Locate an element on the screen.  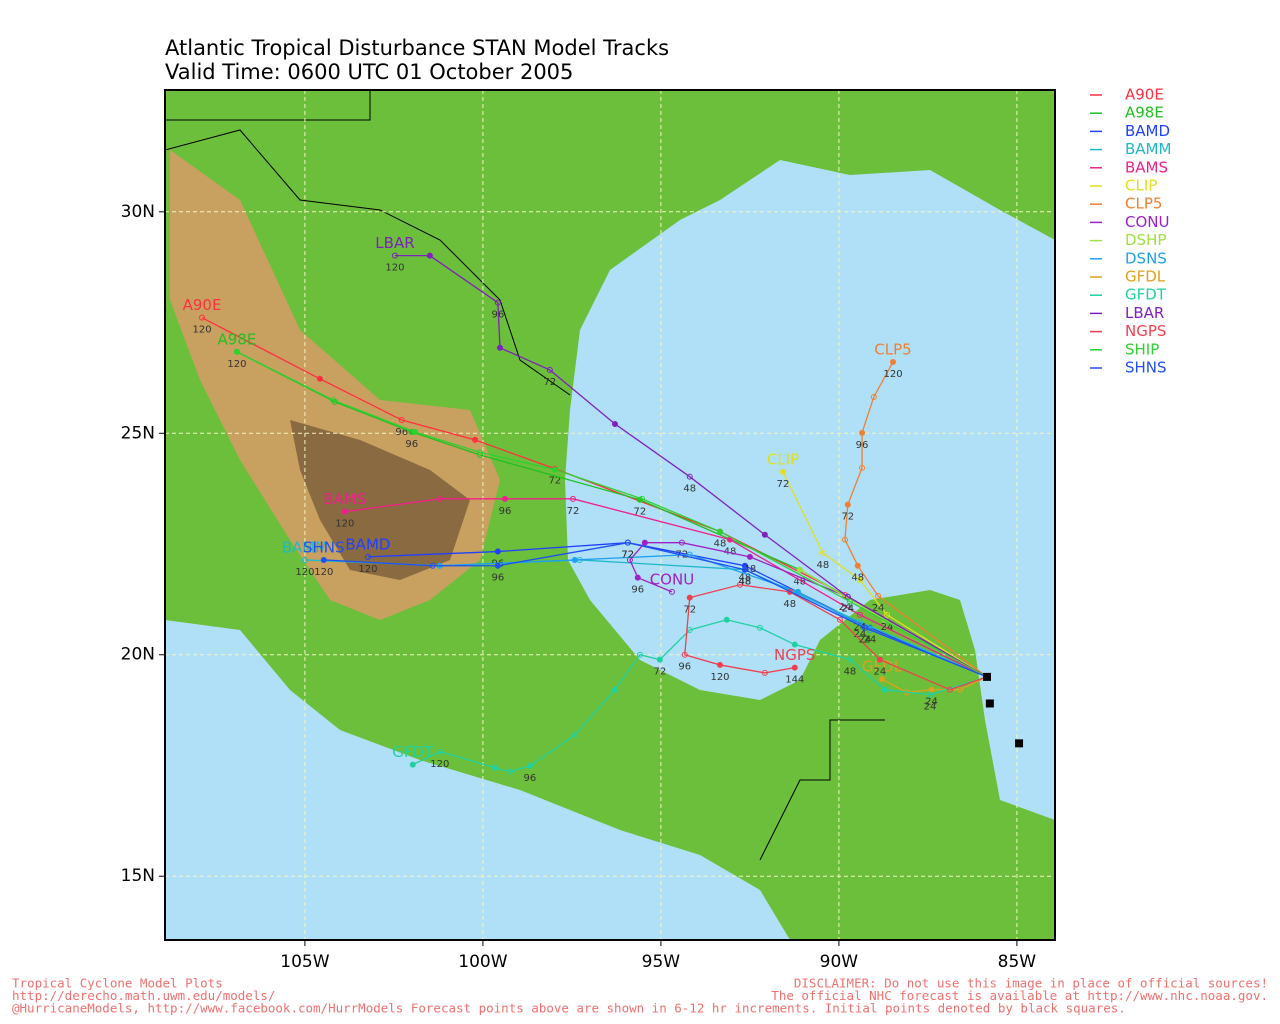
track-label: BAMD is located at coordinates (367, 544).